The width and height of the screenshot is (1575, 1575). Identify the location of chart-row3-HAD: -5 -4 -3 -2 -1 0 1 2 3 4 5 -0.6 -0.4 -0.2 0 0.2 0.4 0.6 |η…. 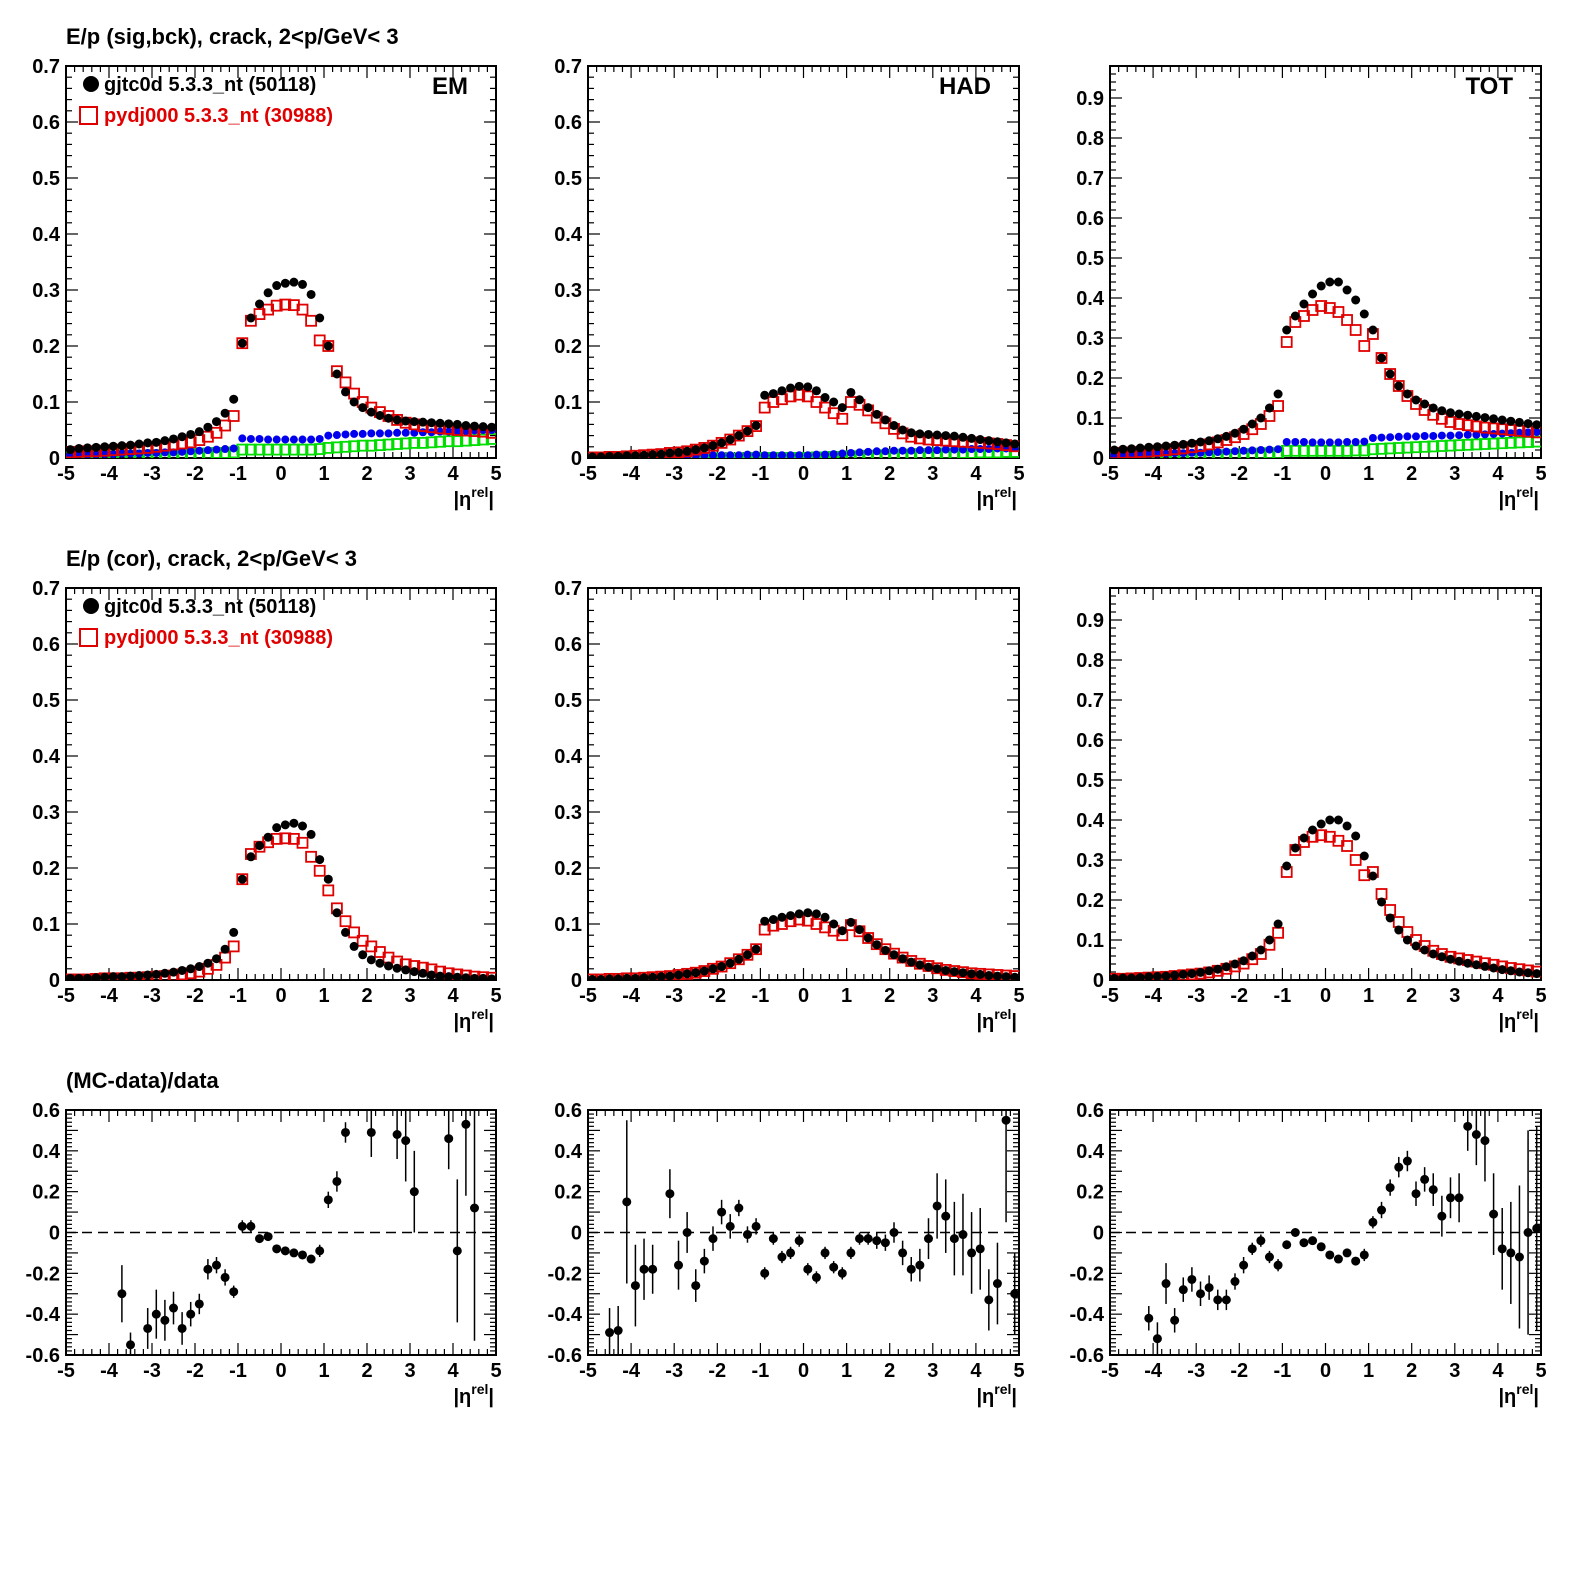
(786, 1254).